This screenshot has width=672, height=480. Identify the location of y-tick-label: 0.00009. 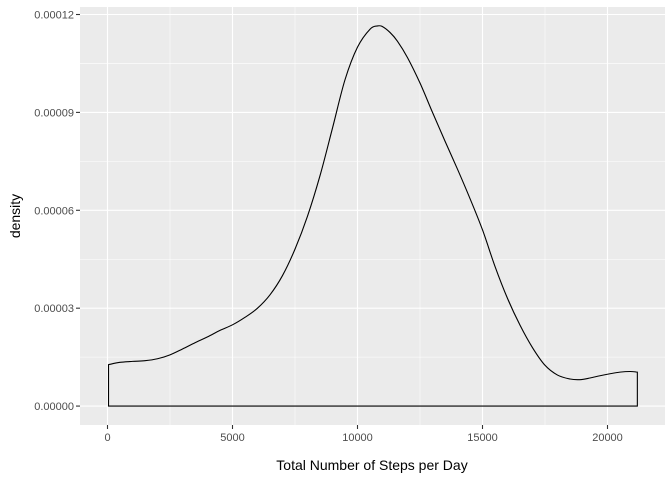
(54, 113).